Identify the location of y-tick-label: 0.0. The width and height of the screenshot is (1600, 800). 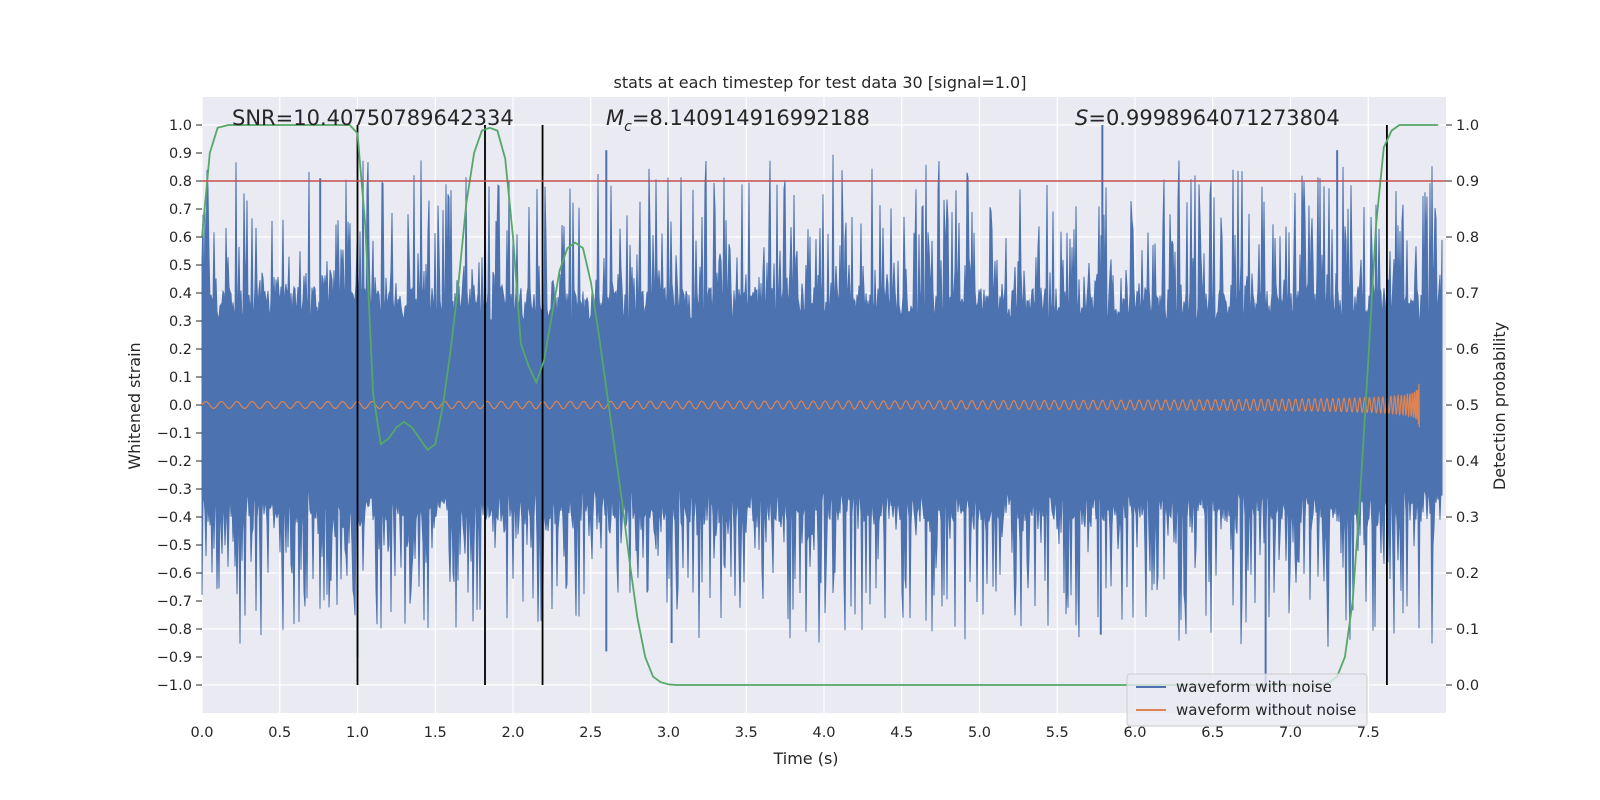
(180, 406).